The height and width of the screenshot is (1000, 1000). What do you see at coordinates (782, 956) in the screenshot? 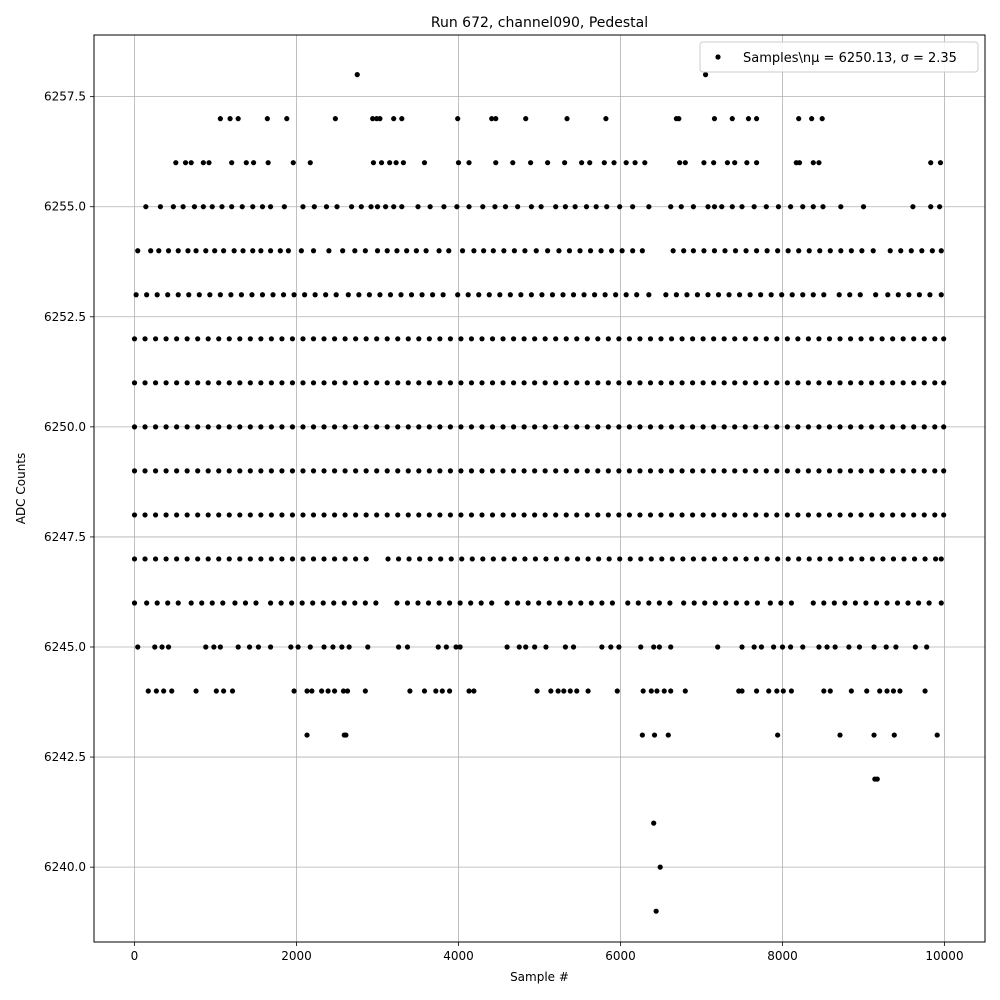
I see `x-tick-label: 8000` at bounding box center [782, 956].